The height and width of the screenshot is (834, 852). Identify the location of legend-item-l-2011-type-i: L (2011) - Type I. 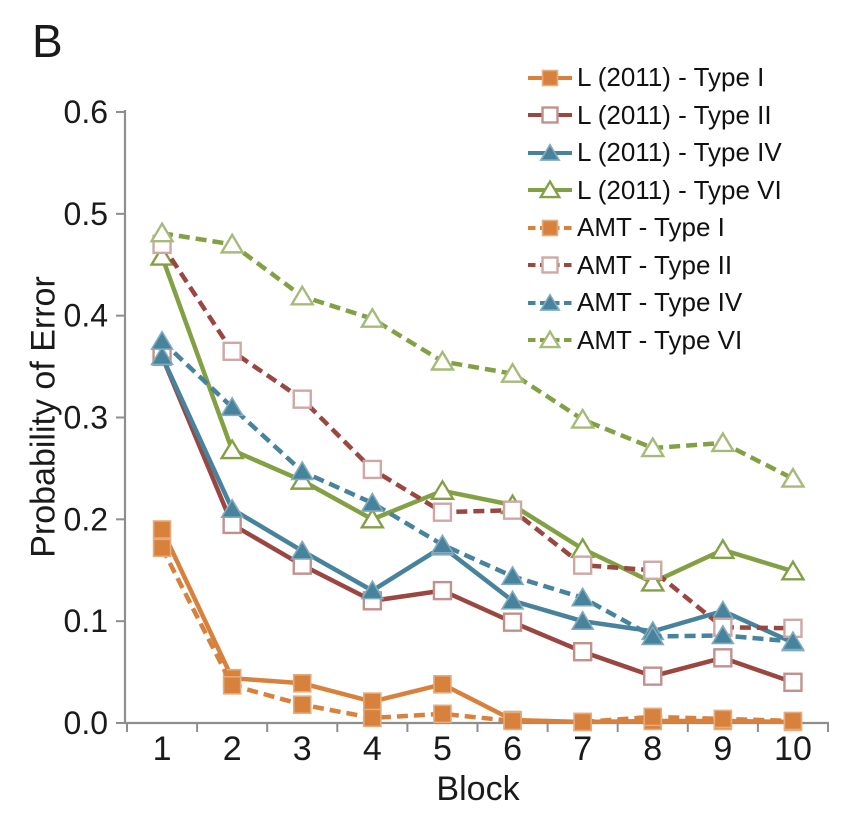
(654, 78).